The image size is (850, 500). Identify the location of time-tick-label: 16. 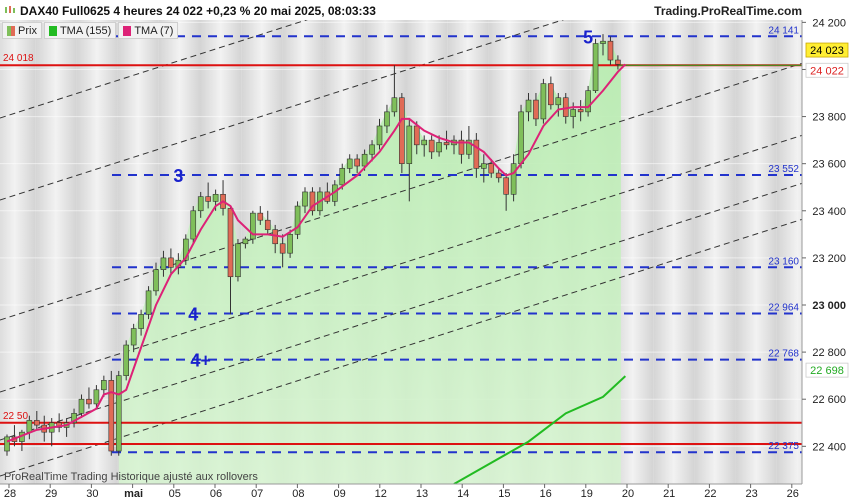
(545, 494).